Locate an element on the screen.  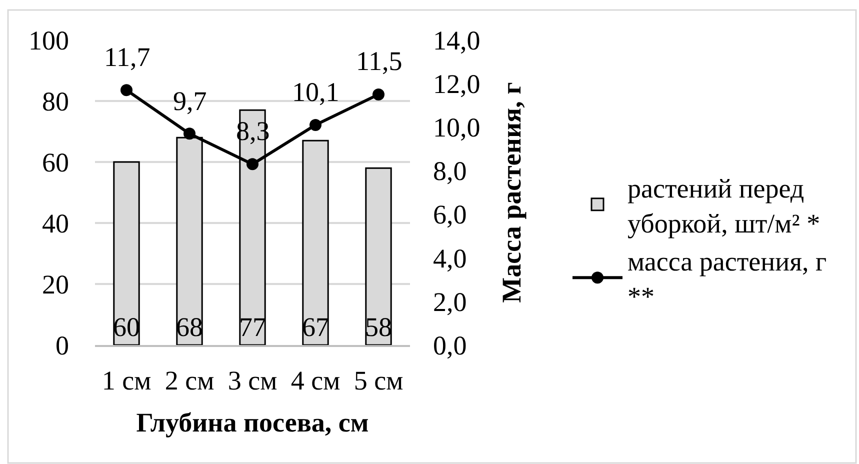
y2-tick-label: 4,0 is located at coordinates (450, 258).